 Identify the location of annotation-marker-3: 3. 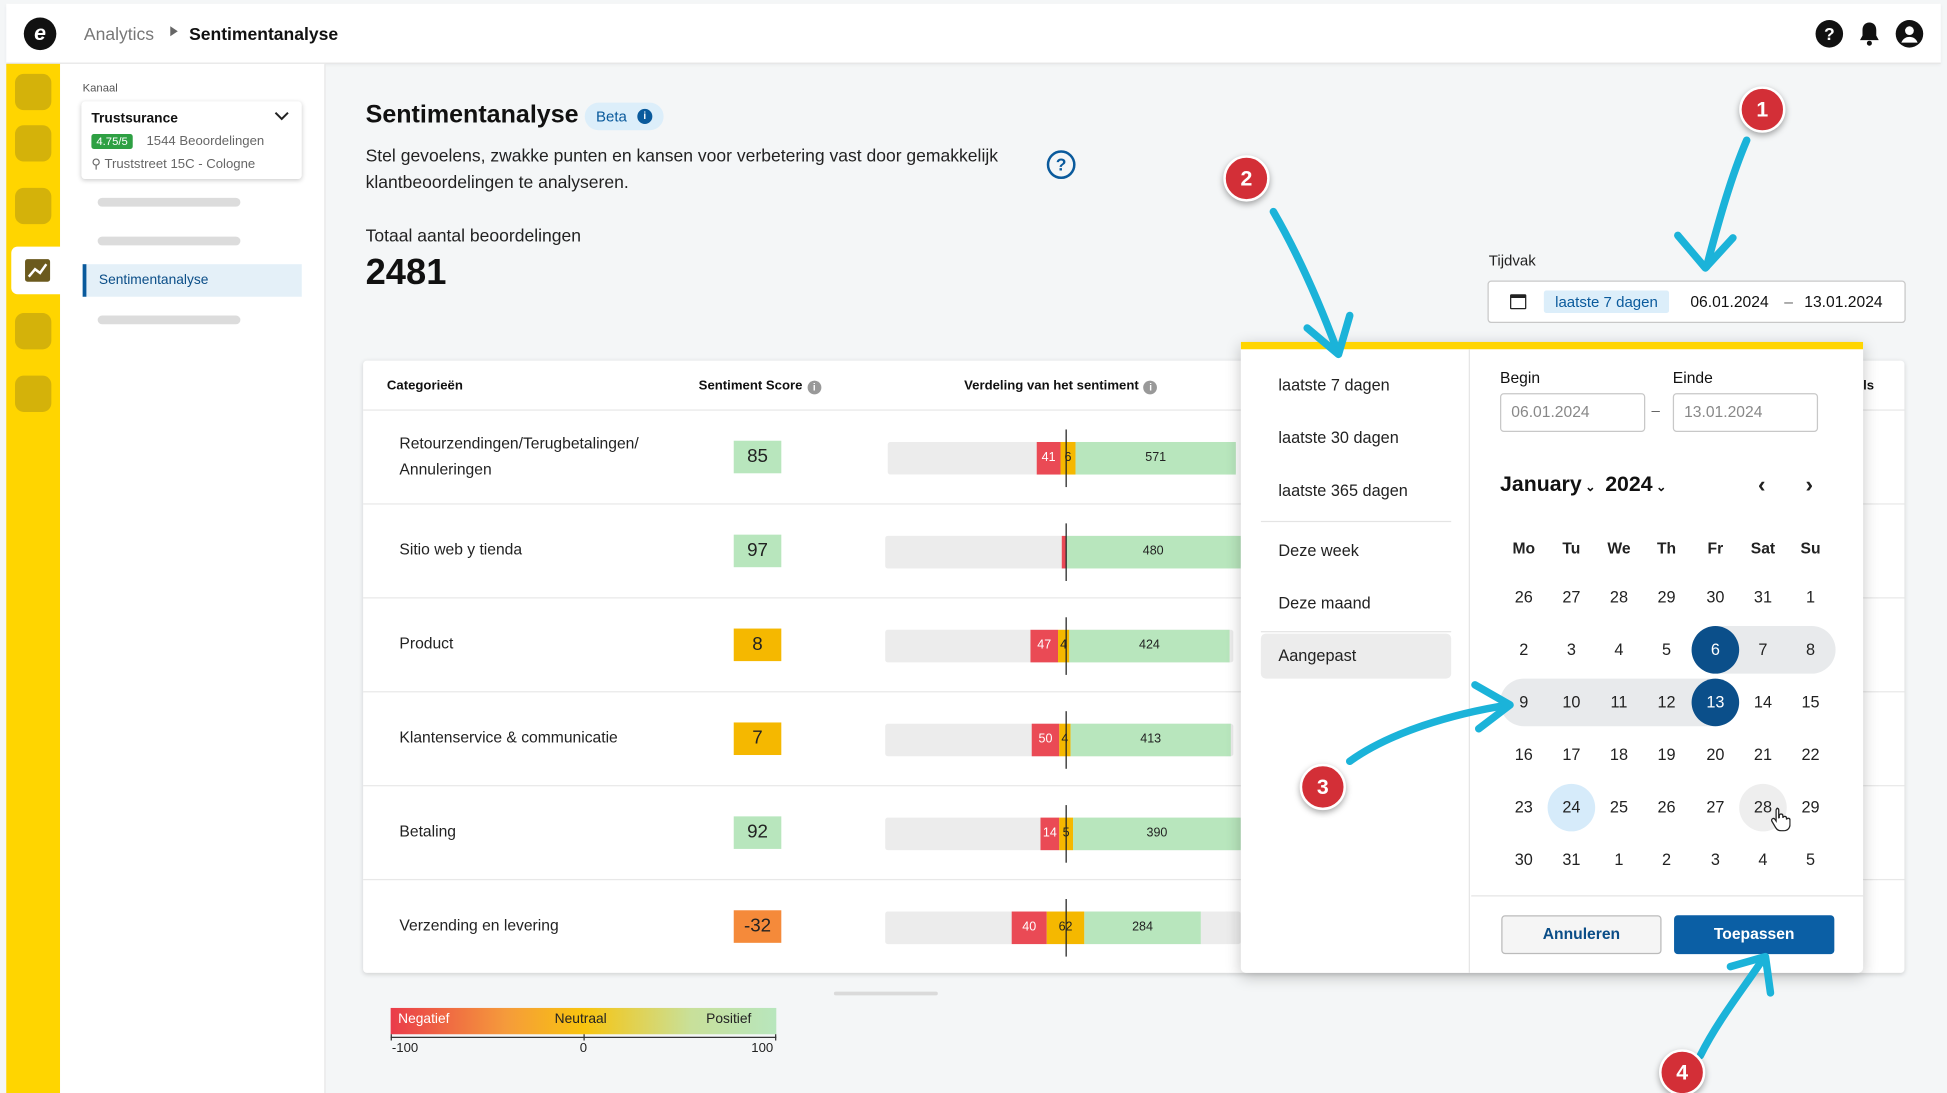
(1323, 787).